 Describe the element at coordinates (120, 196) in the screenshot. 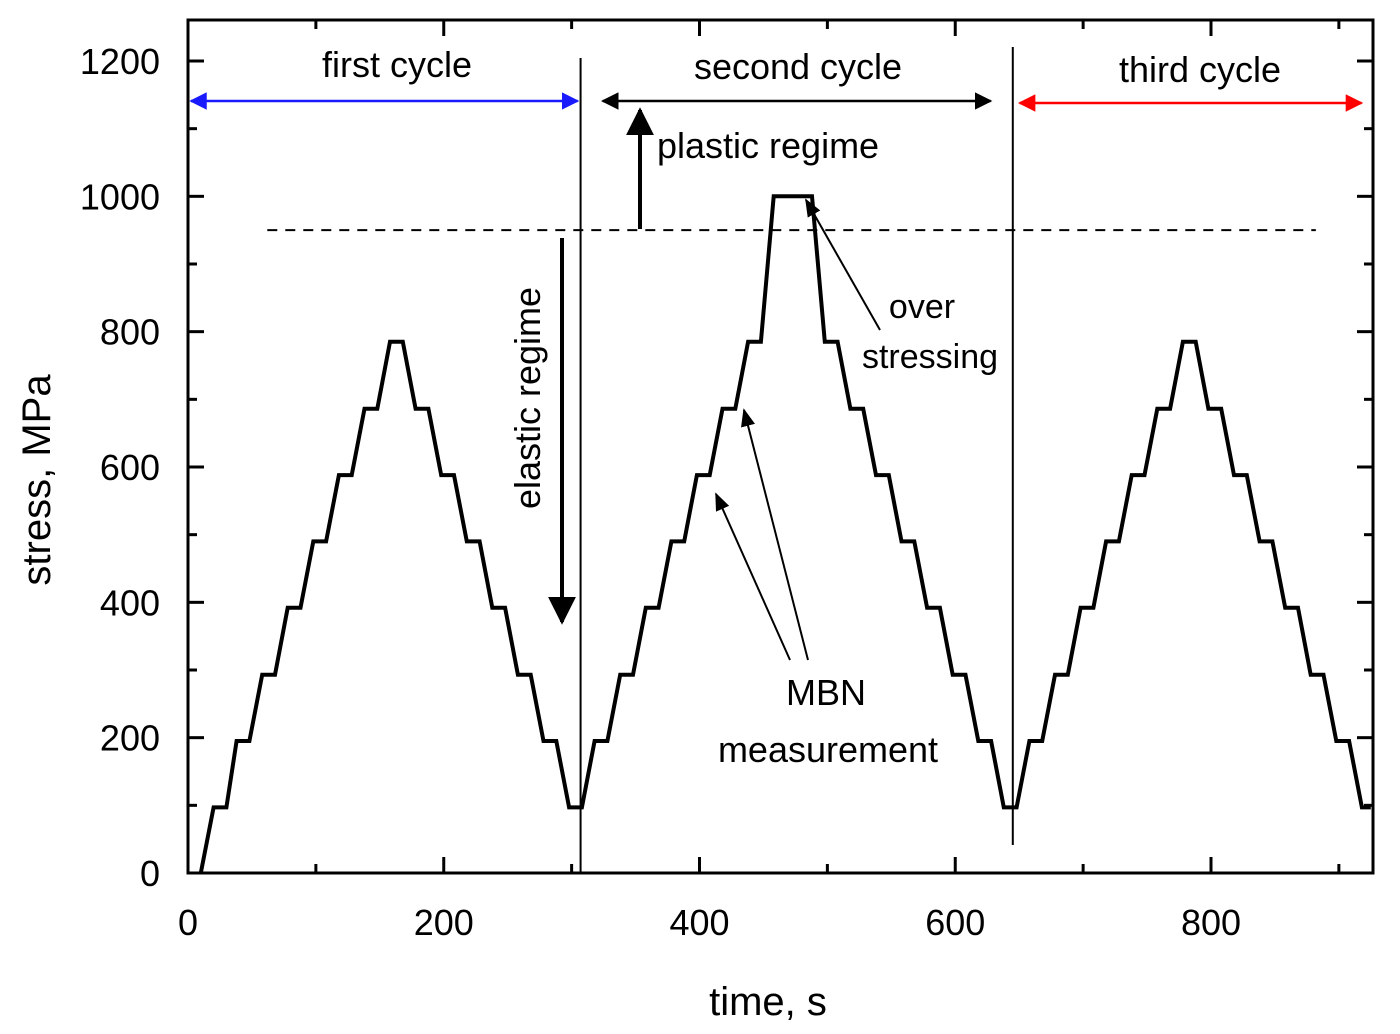

I see `y-tick-label: 1000` at that location.